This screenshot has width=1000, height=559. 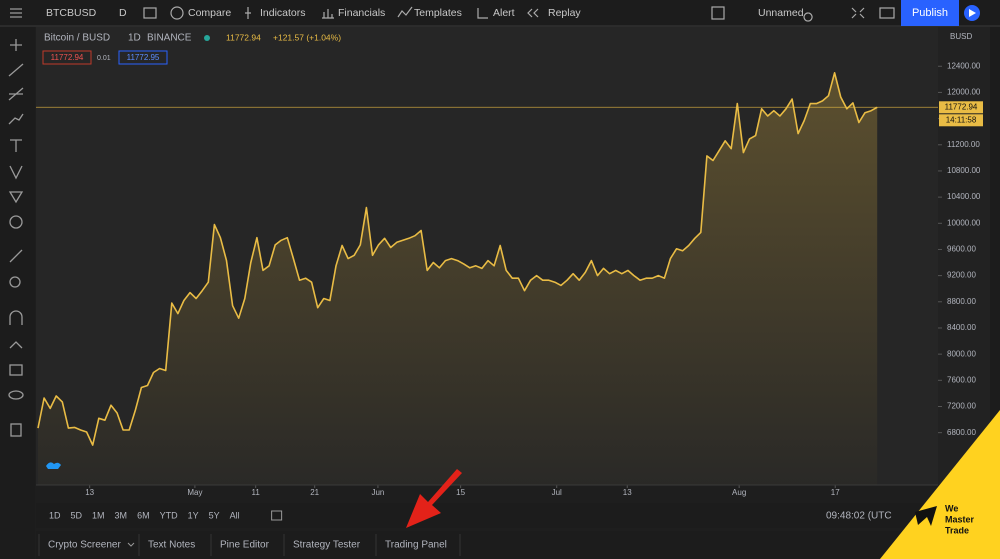 I want to click on panel-tab: Strategy Tester, so click(x=327, y=545).